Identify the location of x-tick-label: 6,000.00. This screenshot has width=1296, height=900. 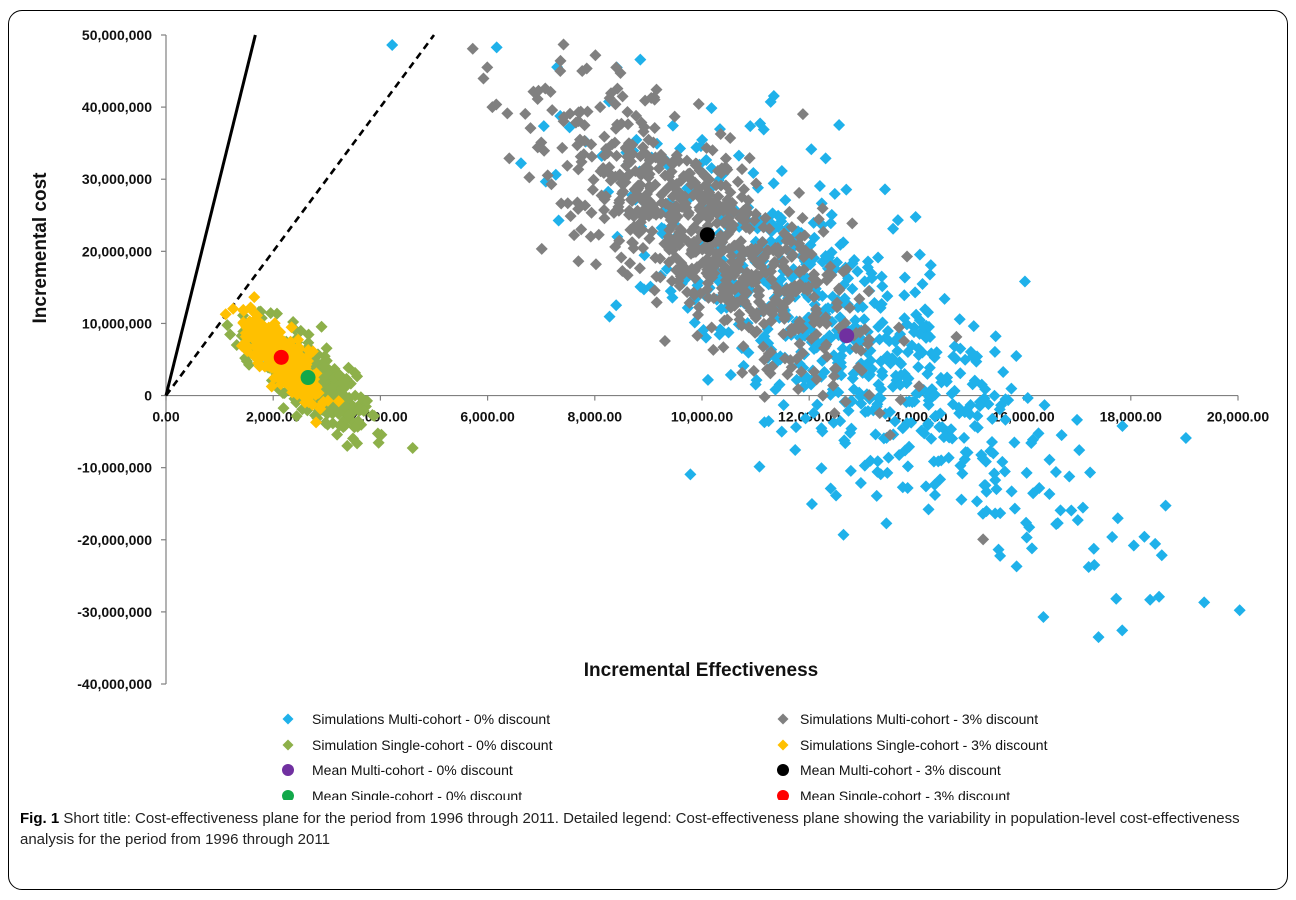
(487, 417).